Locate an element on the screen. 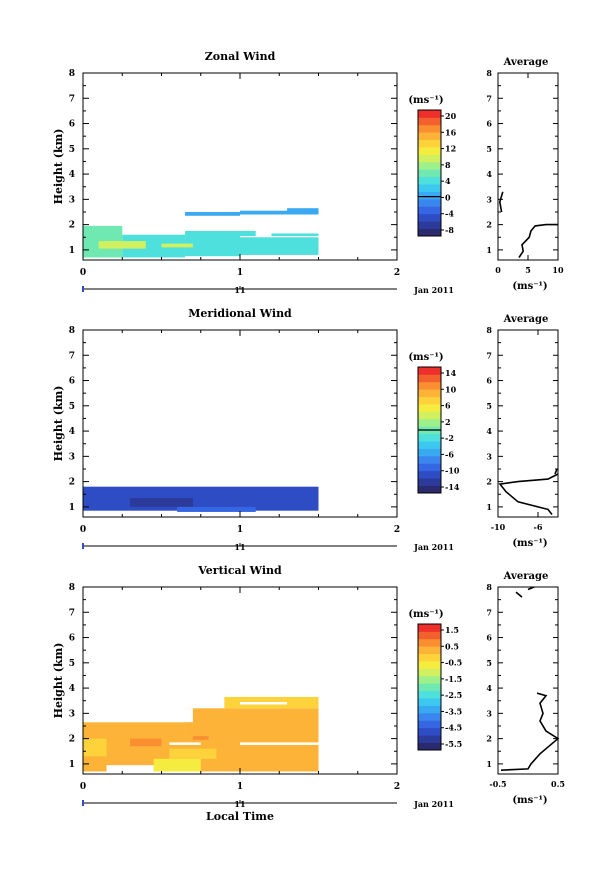  average-x-tick-label: 10 is located at coordinates (558, 270).